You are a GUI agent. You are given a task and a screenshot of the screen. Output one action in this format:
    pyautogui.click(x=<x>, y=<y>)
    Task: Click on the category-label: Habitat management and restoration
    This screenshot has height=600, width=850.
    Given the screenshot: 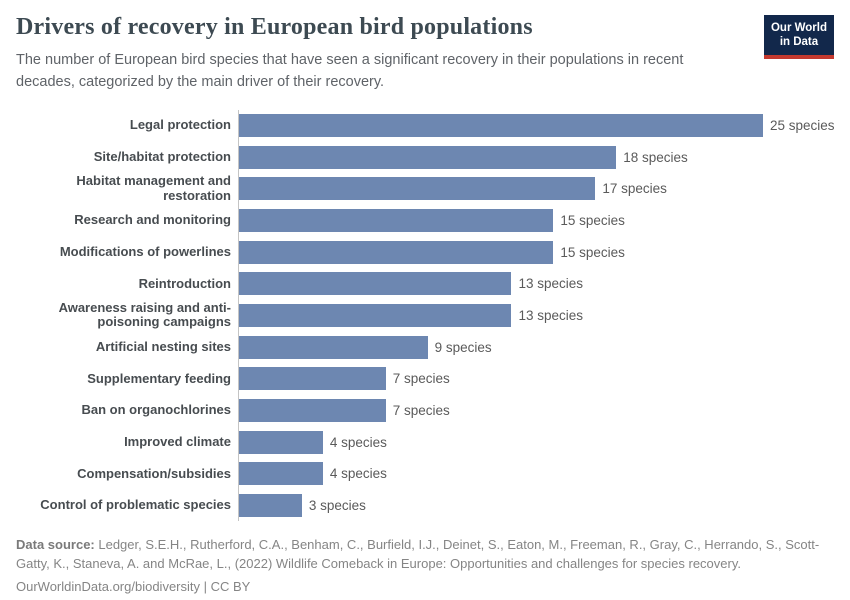 What is the action you would take?
    pyautogui.click(x=153, y=188)
    